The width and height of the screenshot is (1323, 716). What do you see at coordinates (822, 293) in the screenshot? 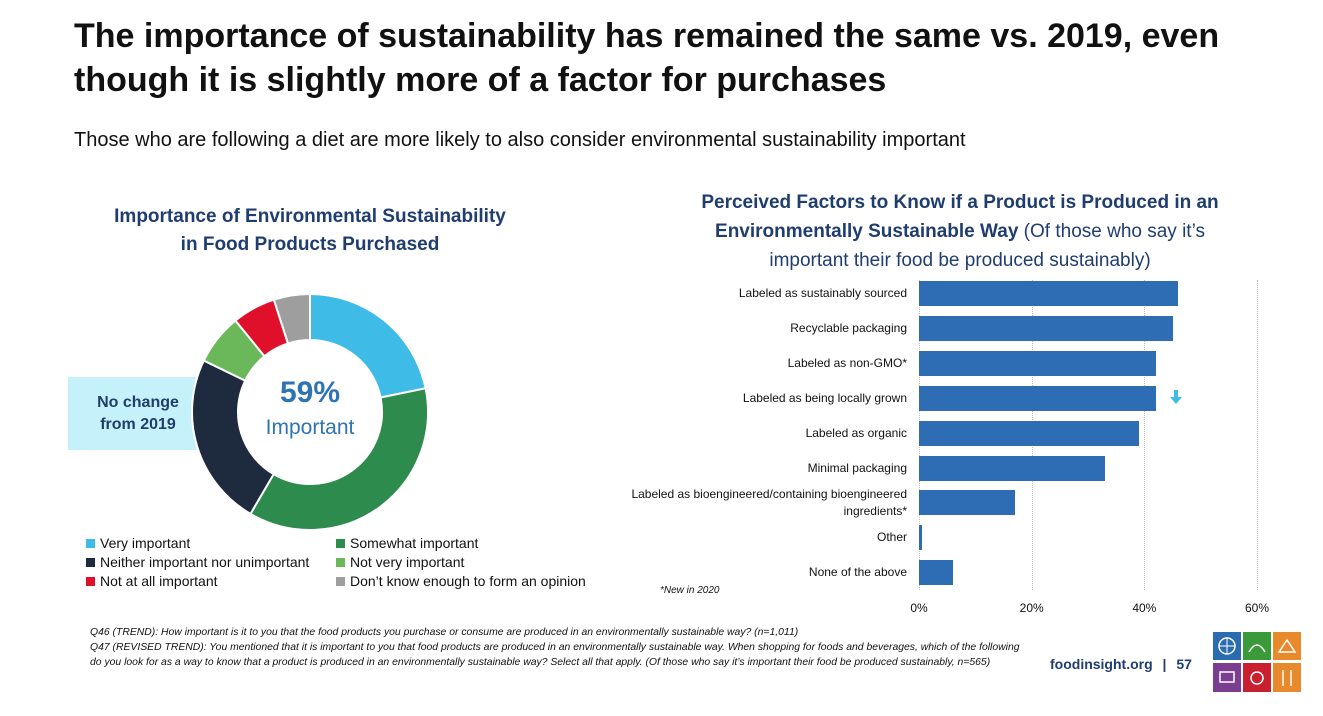
I see `category-label: Labeled as sustainably sourced` at bounding box center [822, 293].